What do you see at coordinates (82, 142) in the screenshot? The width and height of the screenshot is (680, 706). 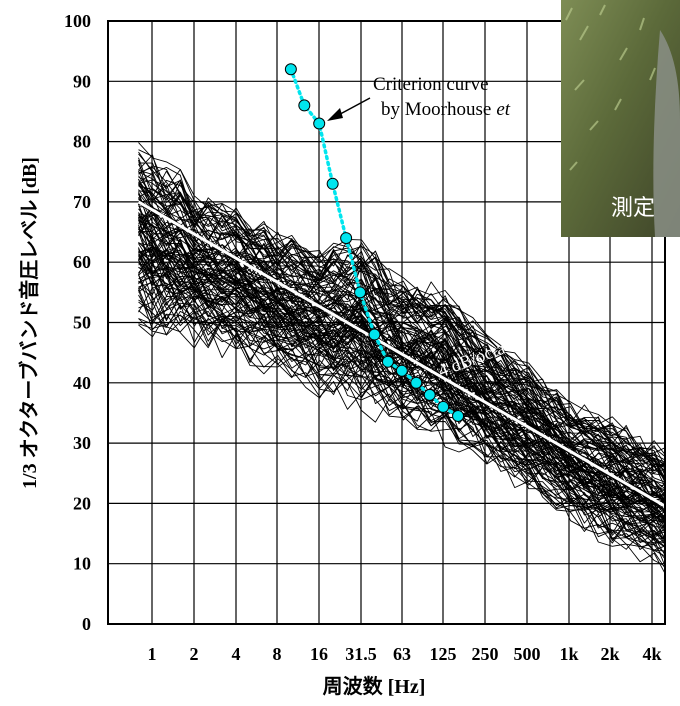 I see `y-tick-label: 80` at bounding box center [82, 142].